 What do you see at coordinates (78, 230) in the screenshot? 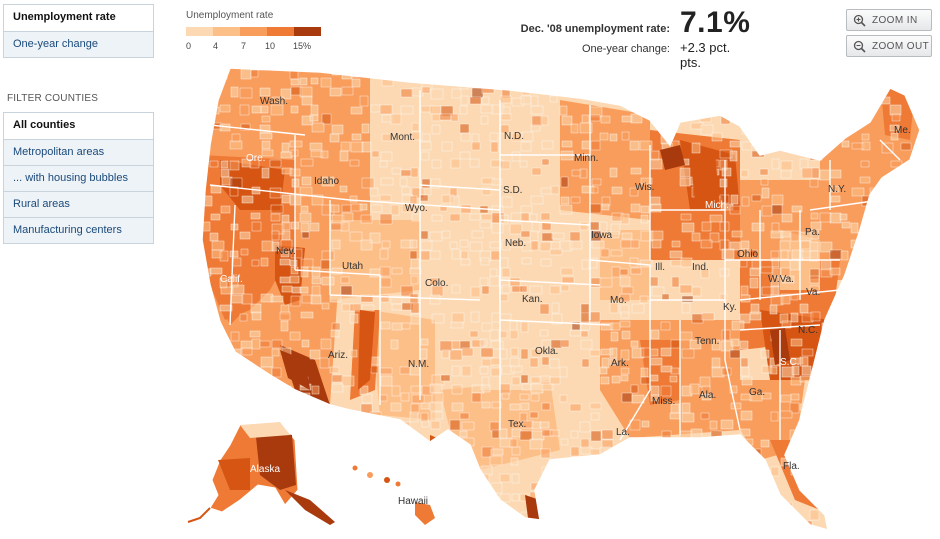
I see `filter-manufacturing-centers: Manufacturing centers` at bounding box center [78, 230].